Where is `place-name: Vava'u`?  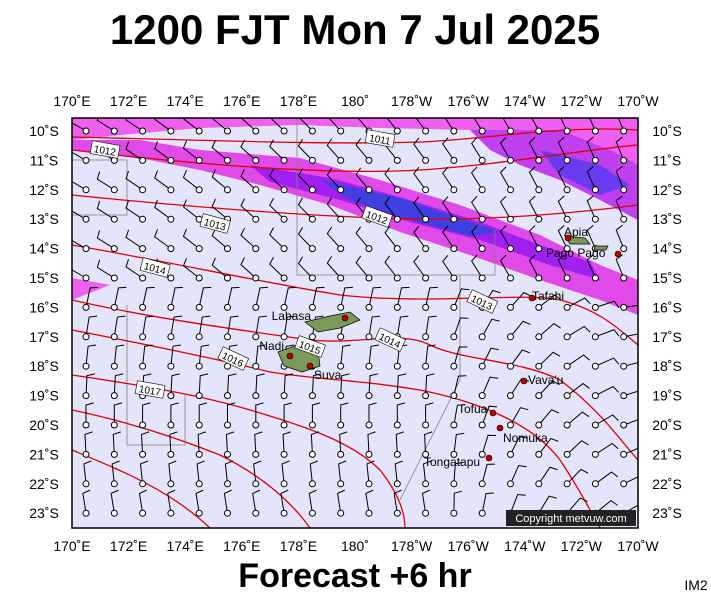
place-name: Vava'u is located at coordinates (545, 380).